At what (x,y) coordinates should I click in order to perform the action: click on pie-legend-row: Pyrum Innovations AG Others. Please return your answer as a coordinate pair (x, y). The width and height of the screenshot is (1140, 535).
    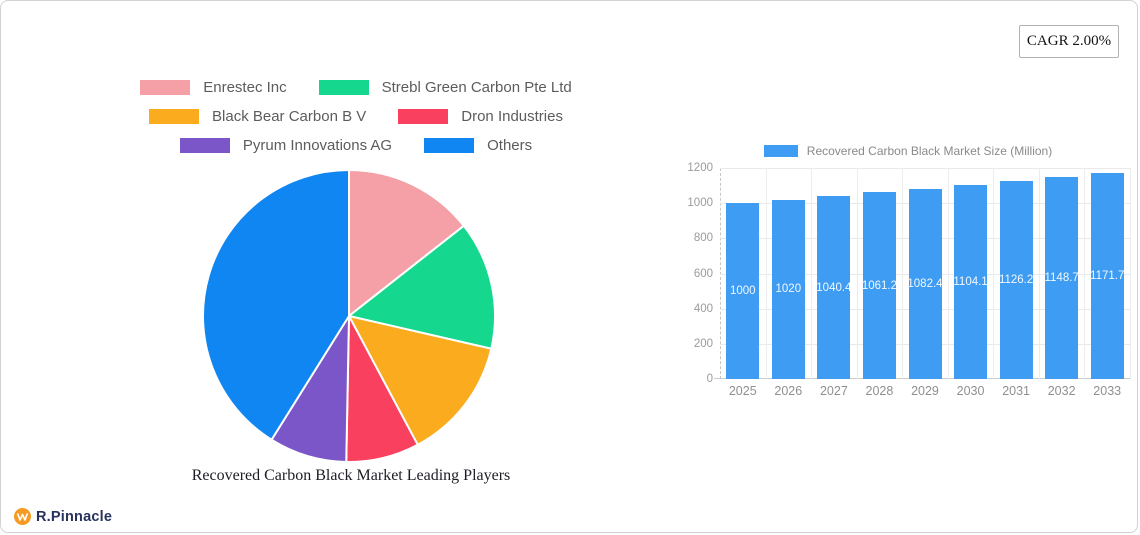
    Looking at the image, I should click on (356, 145).